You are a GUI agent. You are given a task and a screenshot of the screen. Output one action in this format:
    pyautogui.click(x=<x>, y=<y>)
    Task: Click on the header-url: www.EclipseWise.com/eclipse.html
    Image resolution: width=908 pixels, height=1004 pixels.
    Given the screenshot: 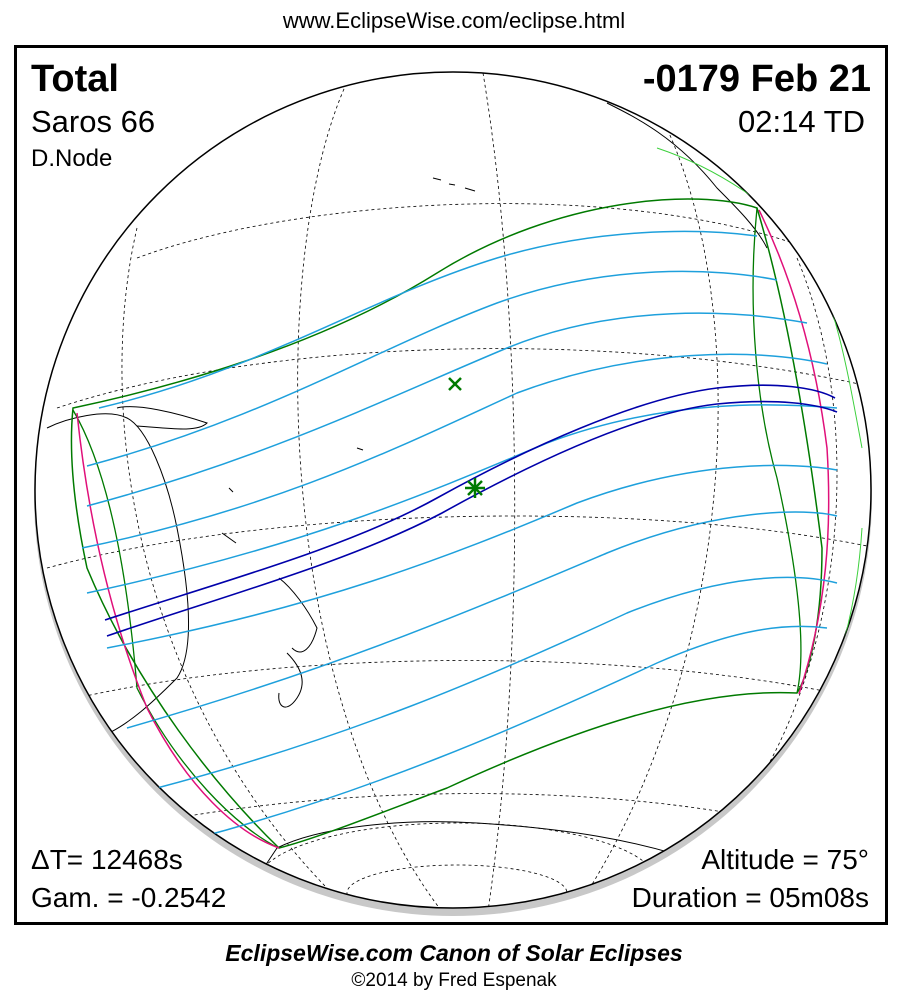 What is the action you would take?
    pyautogui.click(x=454, y=20)
    